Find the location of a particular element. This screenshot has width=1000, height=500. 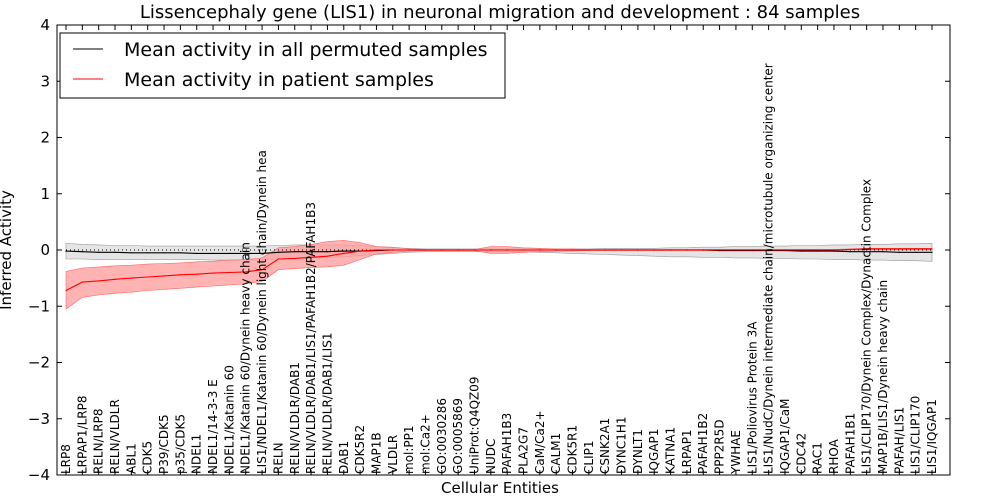

x-tick-label: PLA2G7 is located at coordinates (524, 450).